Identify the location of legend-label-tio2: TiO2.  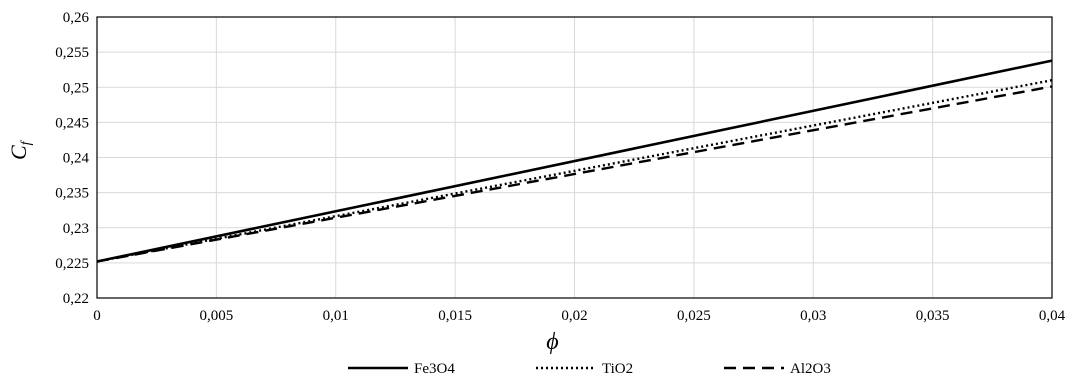
(617, 369).